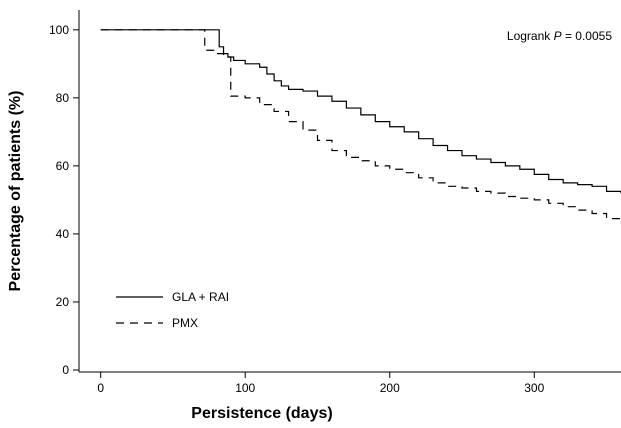 The image size is (621, 428). Describe the element at coordinates (587, 36) in the screenshot. I see `annotation-value: = 0.0055` at that location.